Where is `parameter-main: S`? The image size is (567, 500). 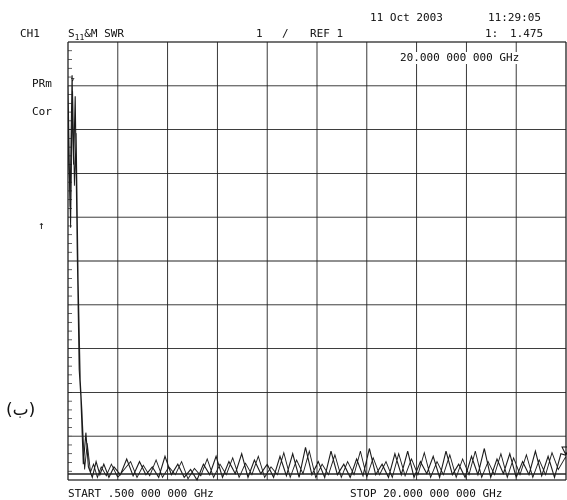
parameter-main: S is located at coordinates (71, 33).